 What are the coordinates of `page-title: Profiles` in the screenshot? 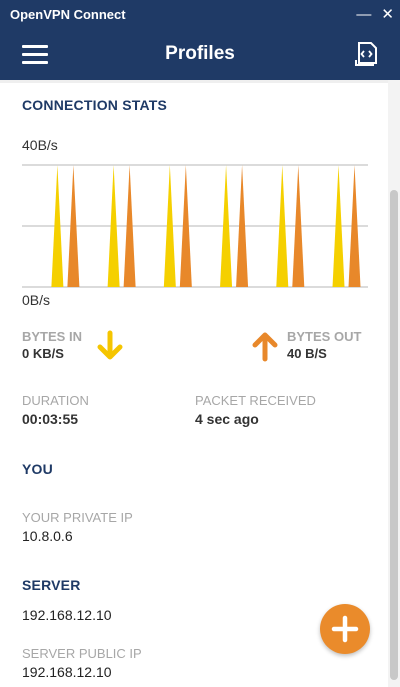 It's located at (200, 53).